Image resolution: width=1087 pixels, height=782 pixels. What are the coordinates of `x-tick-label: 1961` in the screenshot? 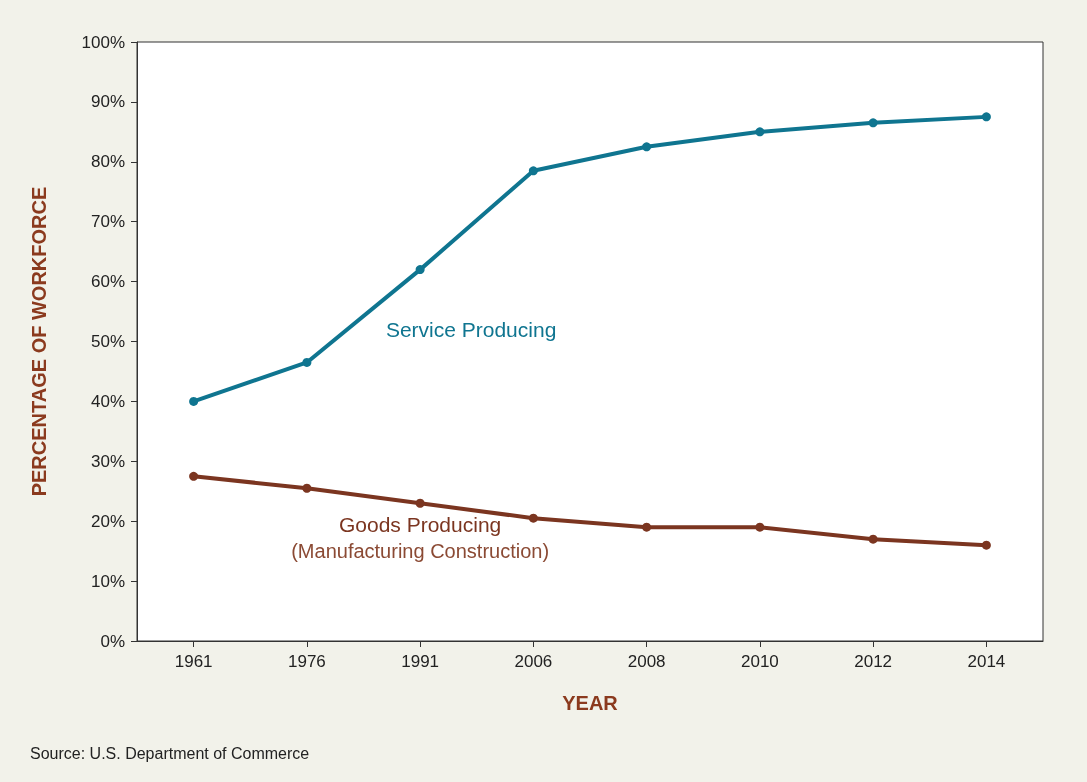 It's located at (193, 661).